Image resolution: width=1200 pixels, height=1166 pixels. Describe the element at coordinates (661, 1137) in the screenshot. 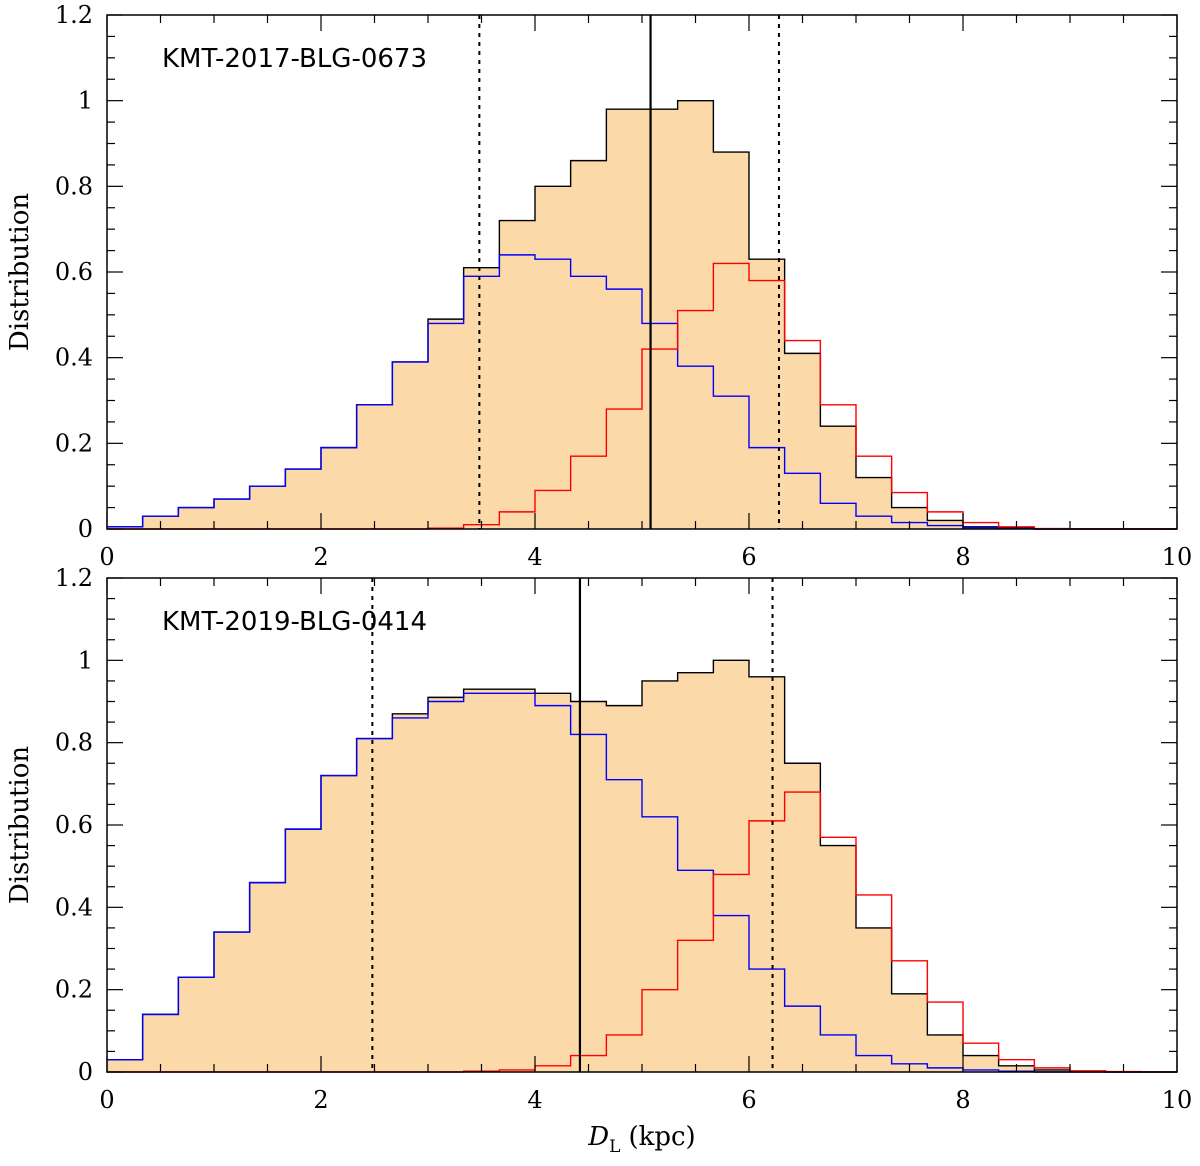

I see `x-axis-label-unit: (kpc)` at that location.